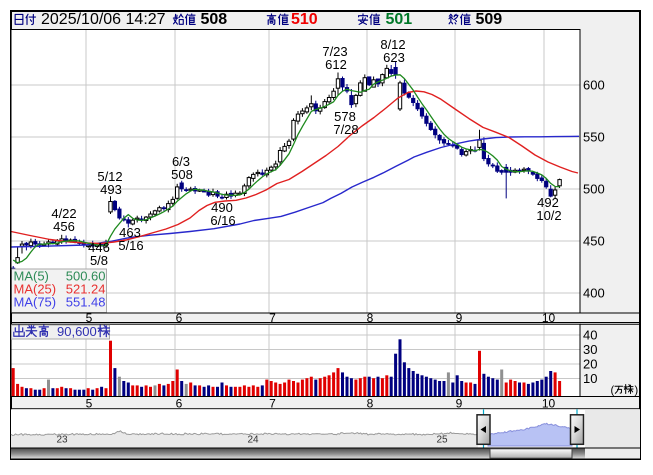 The image size is (653, 475). Describe the element at coordinates (548, 215) in the screenshot. I see `svg-text: 10/2` at that location.